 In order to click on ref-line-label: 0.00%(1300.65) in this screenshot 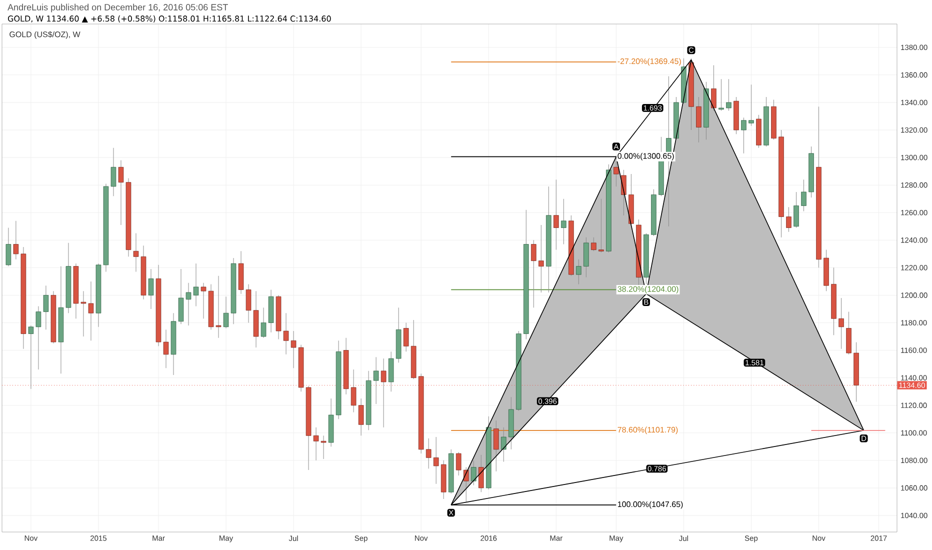, I will do `click(646, 156)`.